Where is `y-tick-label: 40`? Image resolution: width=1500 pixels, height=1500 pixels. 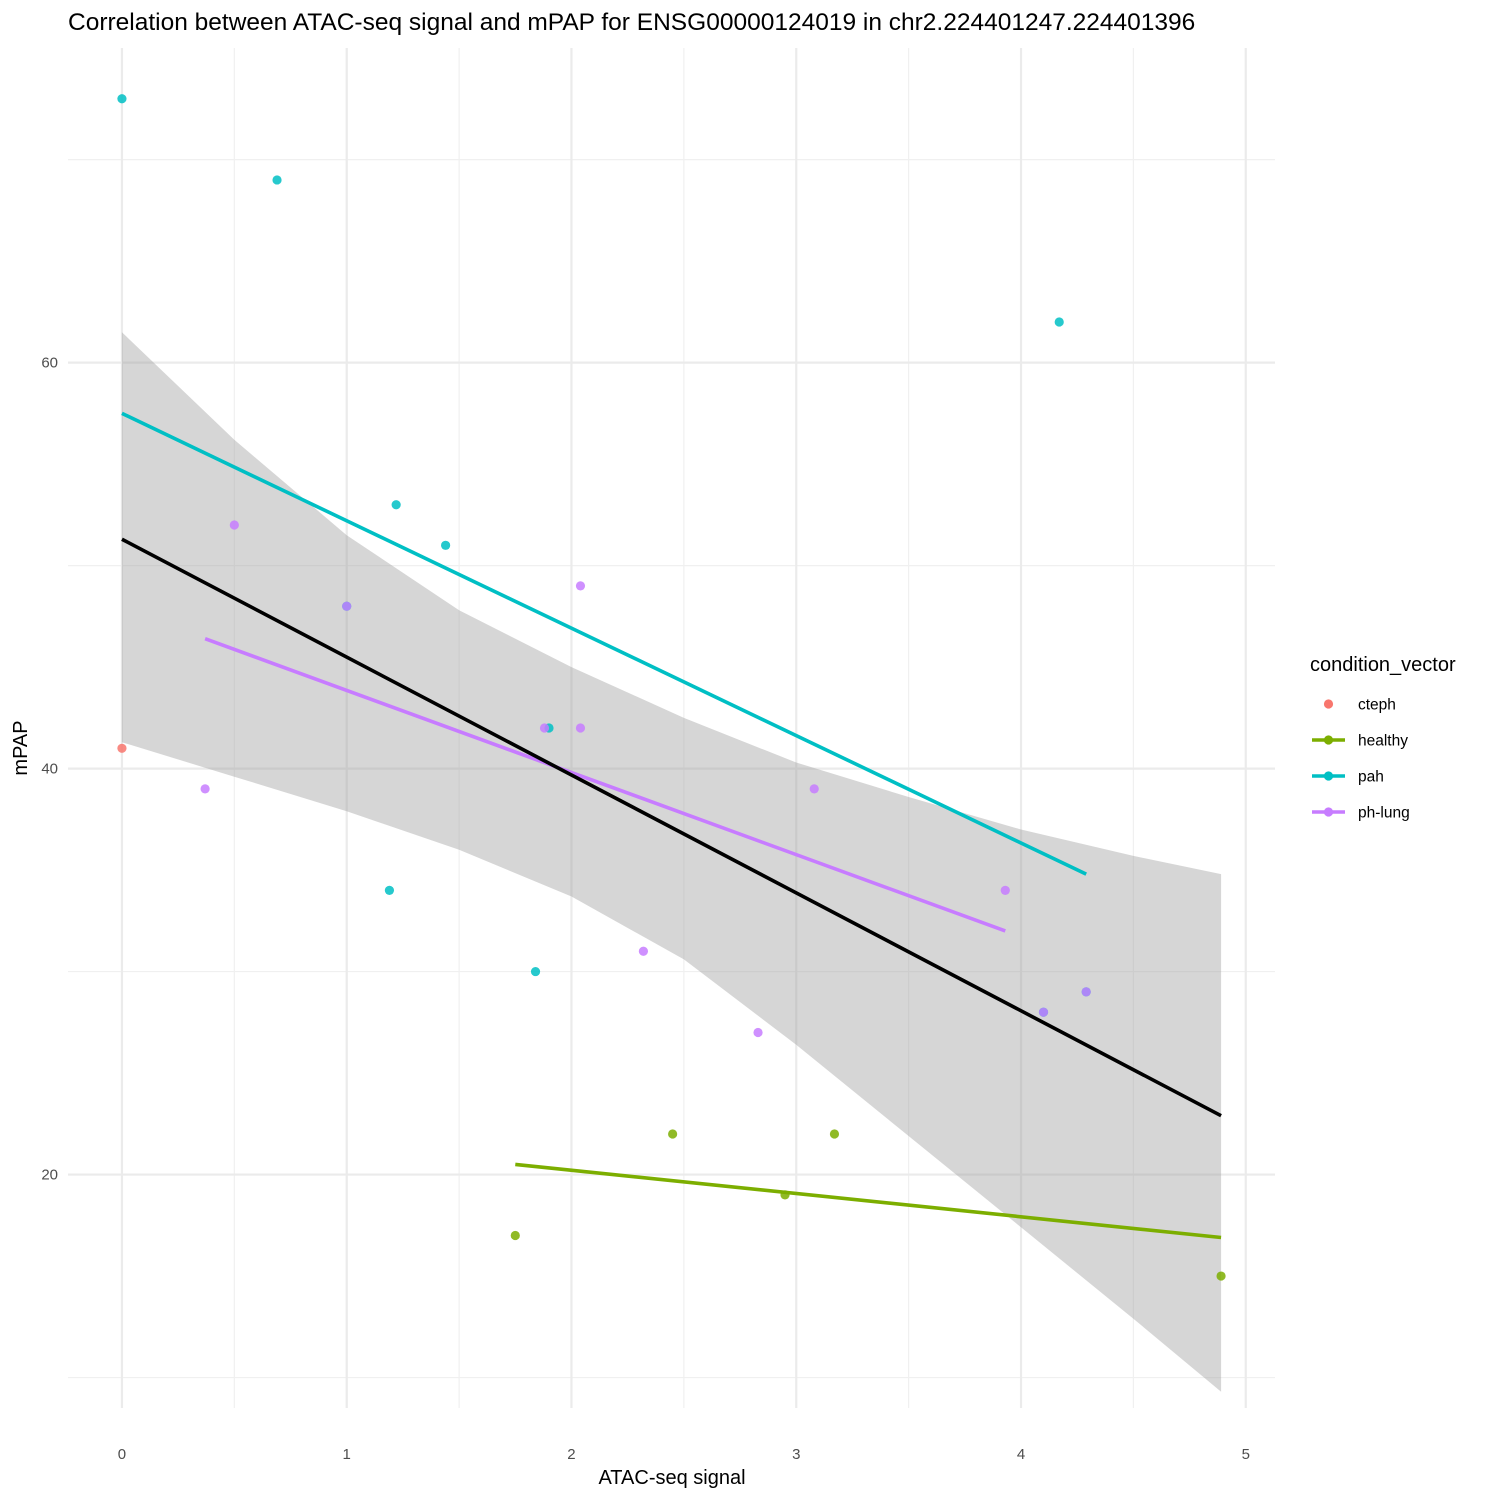 y-tick-label: 40 is located at coordinates (49, 769).